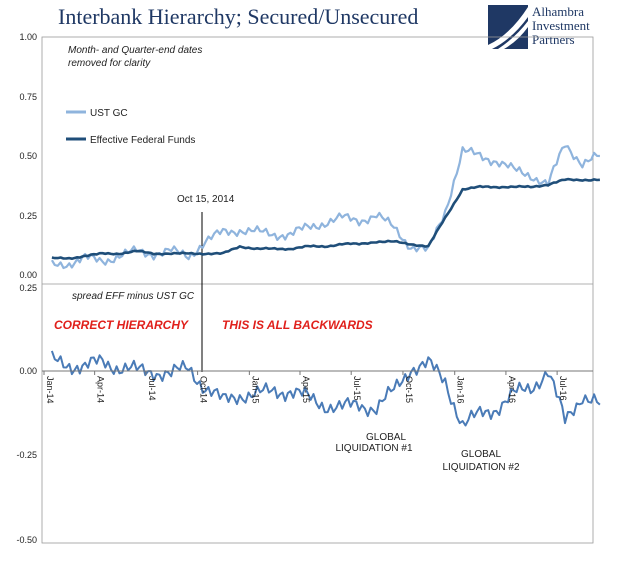 Image resolution: width=618 pixels, height=581 pixels. Describe the element at coordinates (26, 455) in the screenshot. I see `bottom-ytick-3: -0.25` at that location.